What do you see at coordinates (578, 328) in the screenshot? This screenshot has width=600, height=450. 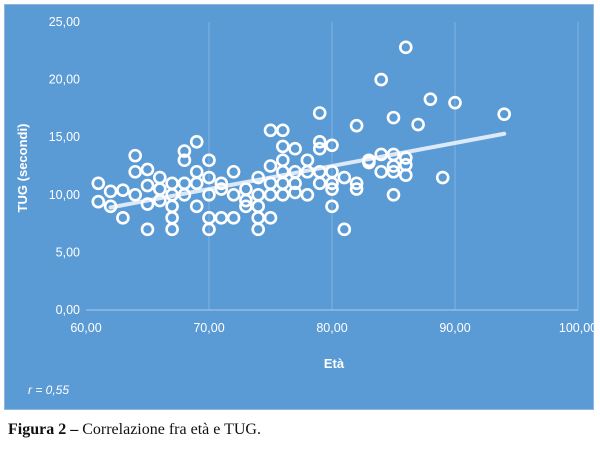 I see `x-tick-label: 100,00` at bounding box center [578, 328].